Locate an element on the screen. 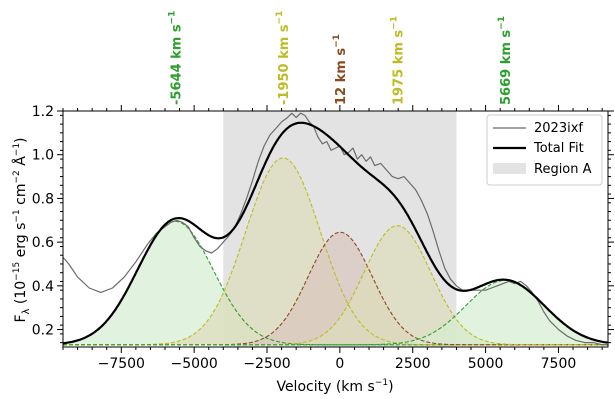 The height and width of the screenshot is (399, 615). x-axis-title: Velocity (km s−1) is located at coordinates (334, 386).